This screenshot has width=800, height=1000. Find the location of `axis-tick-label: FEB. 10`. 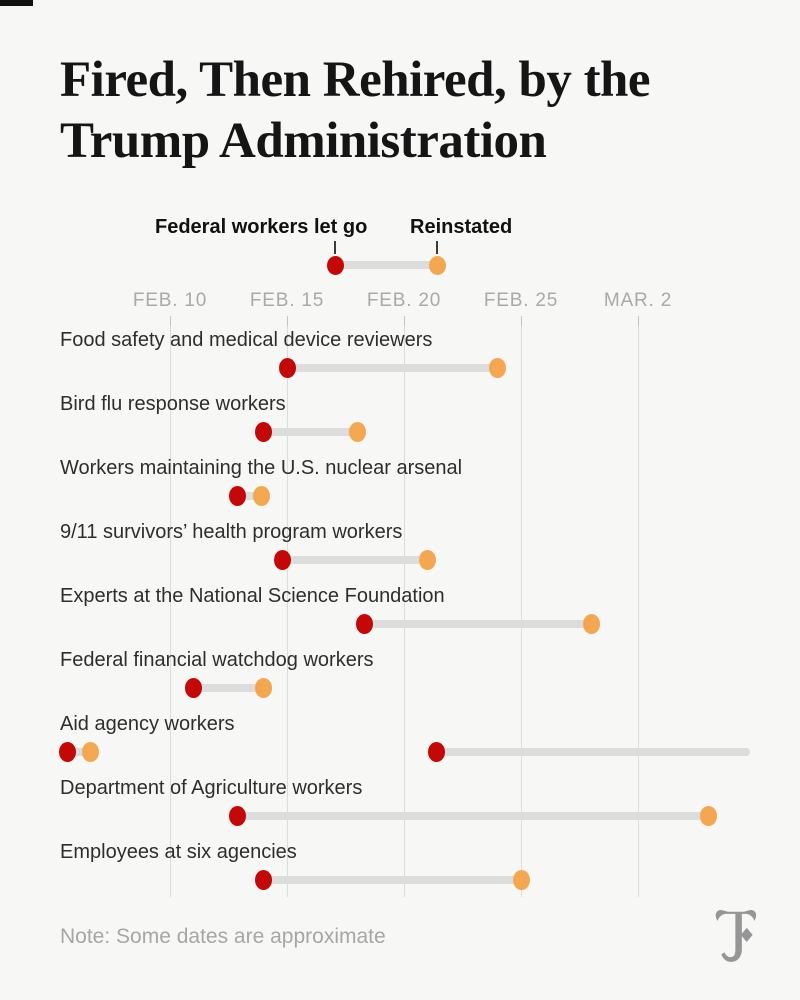

axis-tick-label: FEB. 10 is located at coordinates (170, 300).